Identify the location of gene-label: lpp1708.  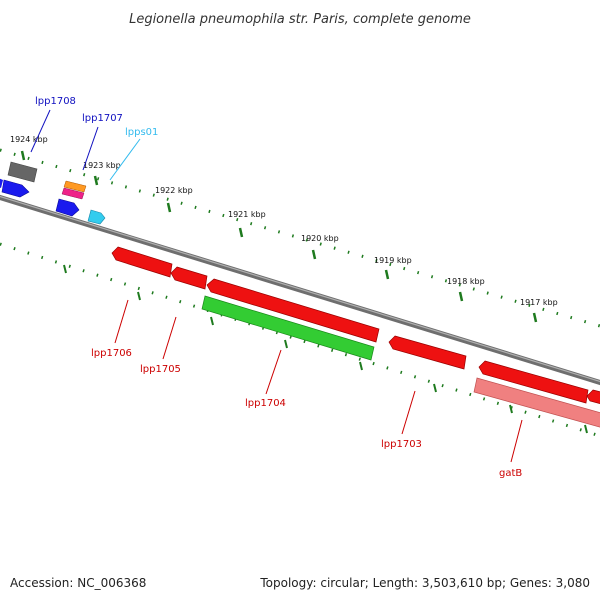
(55, 101).